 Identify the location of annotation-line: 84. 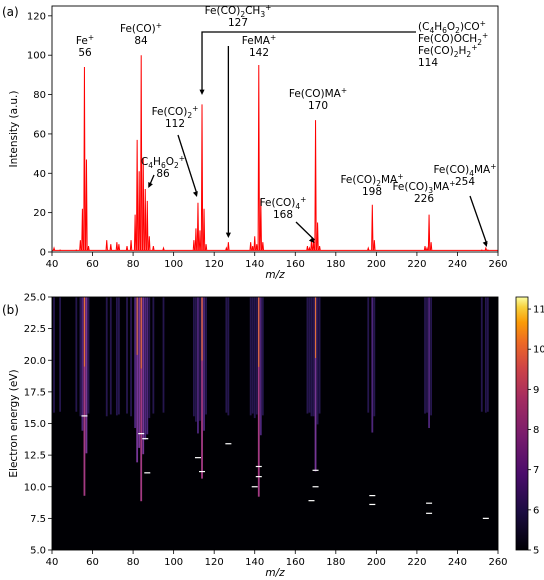
(141, 41).